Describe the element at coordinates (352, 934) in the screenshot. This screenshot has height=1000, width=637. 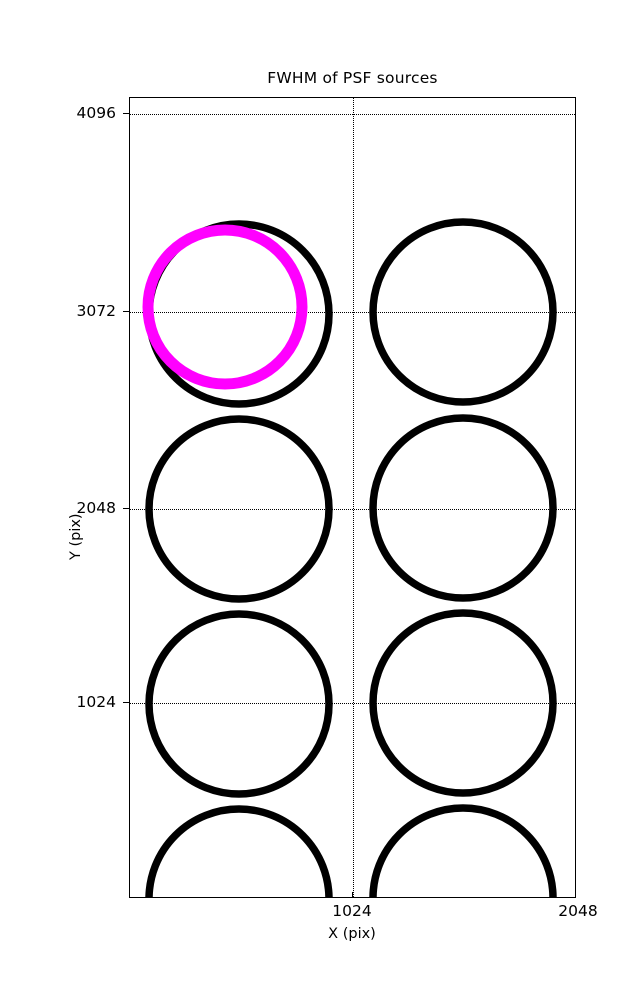
I see `axis-label-x: X (pix)` at that location.